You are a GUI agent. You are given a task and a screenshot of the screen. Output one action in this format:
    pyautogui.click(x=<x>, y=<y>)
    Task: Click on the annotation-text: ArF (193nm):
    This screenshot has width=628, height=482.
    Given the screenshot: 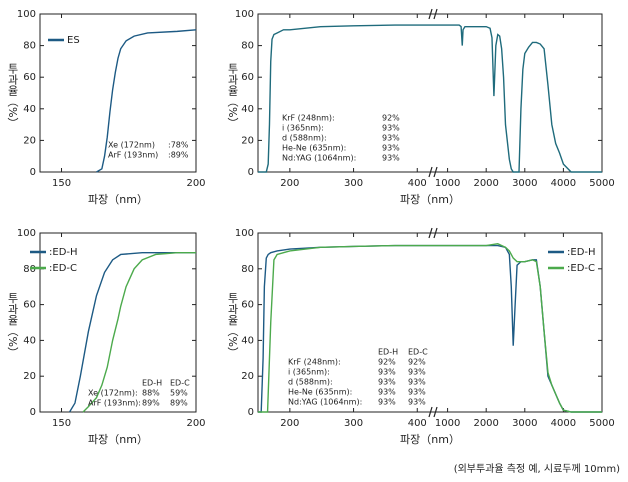 What is the action you would take?
    pyautogui.click(x=114, y=403)
    